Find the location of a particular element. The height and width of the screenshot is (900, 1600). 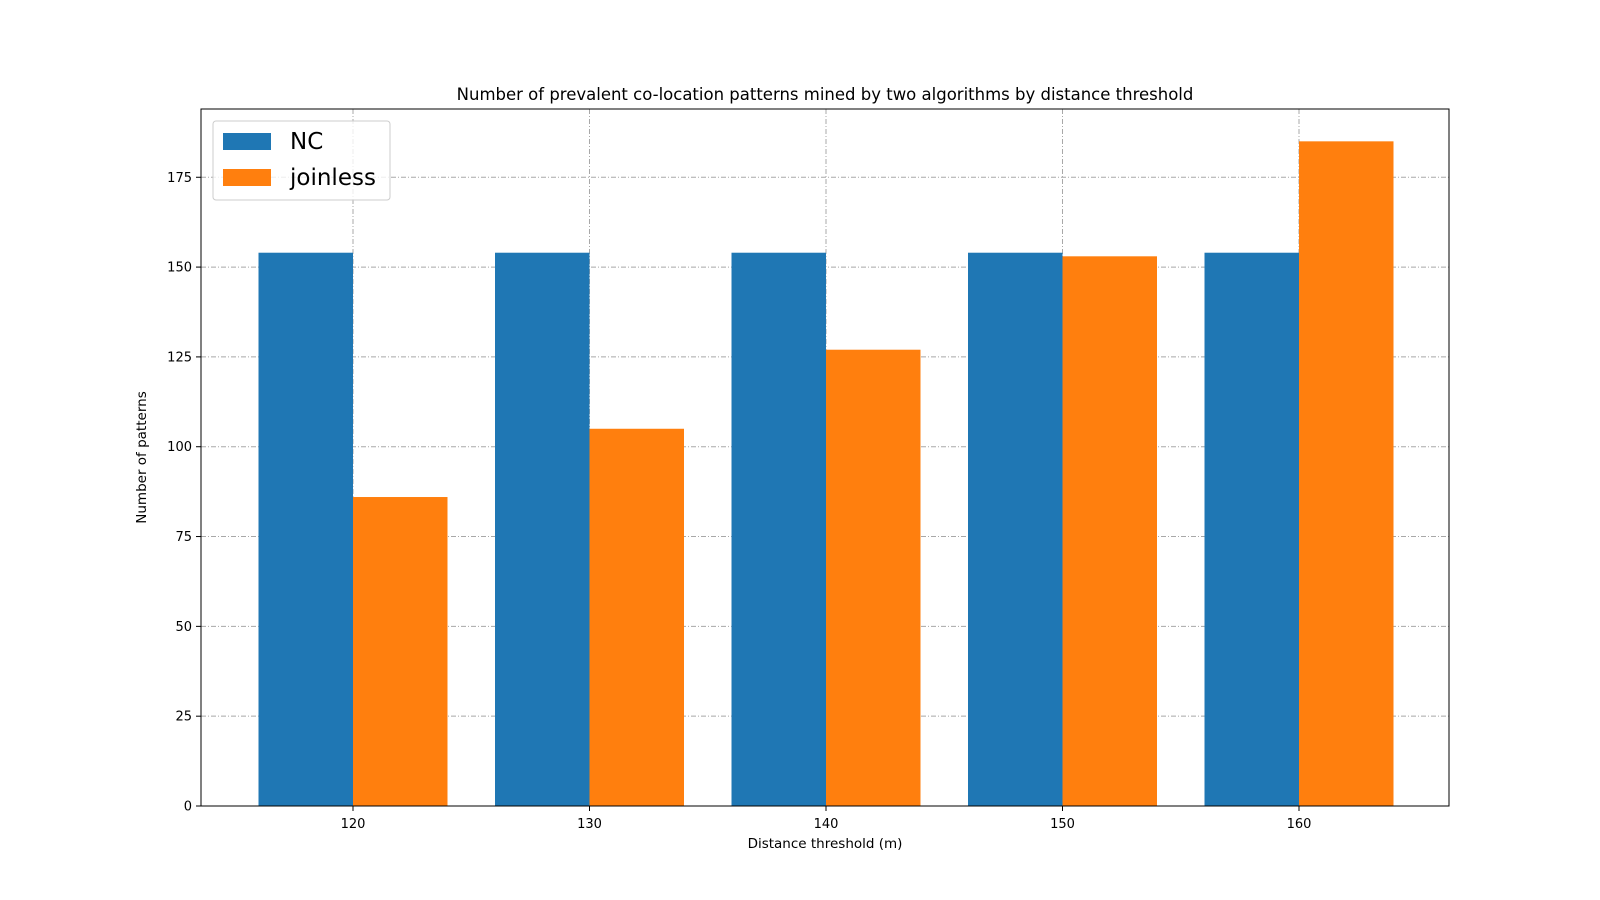

x-tick-label: 140 is located at coordinates (826, 824).